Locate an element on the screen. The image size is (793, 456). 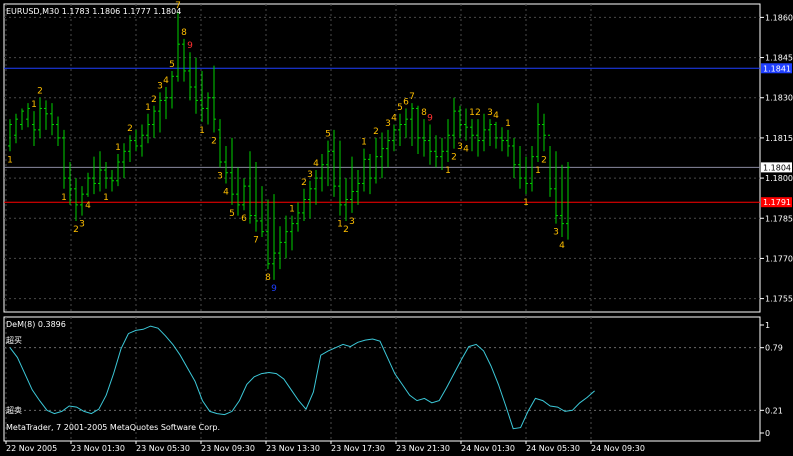
indicator-title: DeM(8) 0.3896 is located at coordinates (36, 324).